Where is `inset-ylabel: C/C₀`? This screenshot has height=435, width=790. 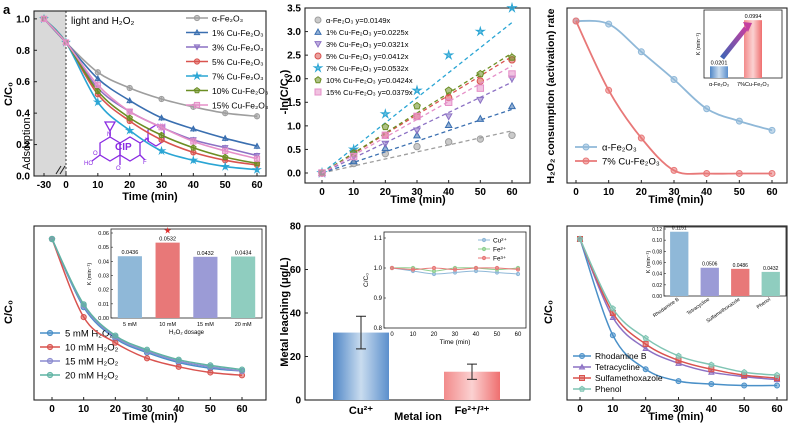 inset-ylabel: C/C₀ is located at coordinates (366, 280).